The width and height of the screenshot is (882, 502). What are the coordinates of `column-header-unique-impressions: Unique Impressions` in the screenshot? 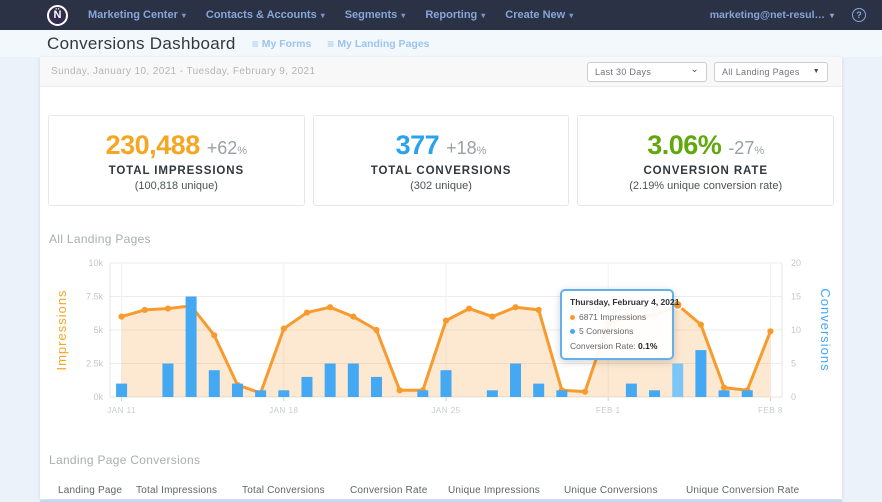 It's located at (494, 490).